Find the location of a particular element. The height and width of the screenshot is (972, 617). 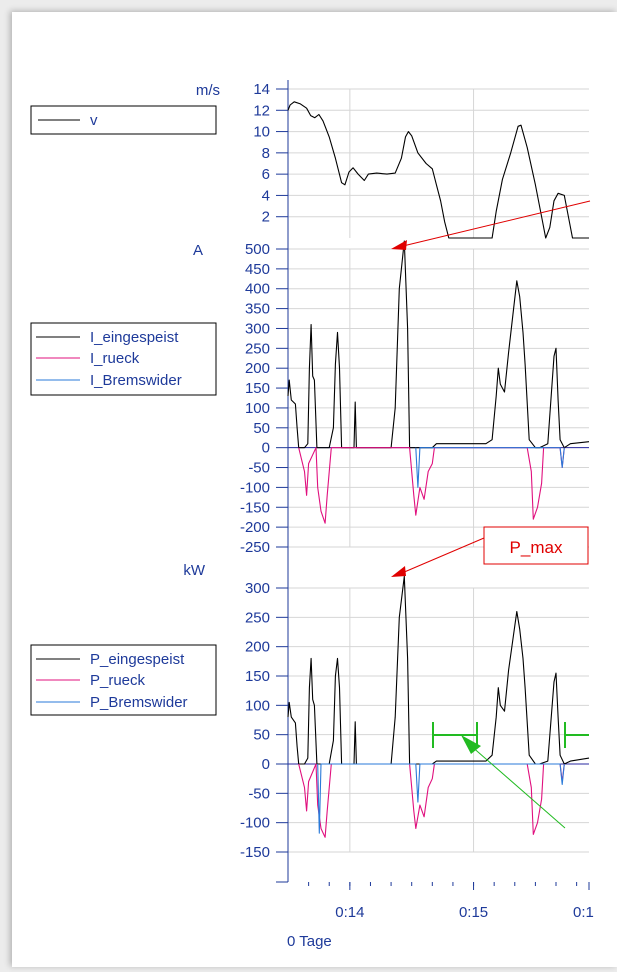

ytick-label-current: 300 is located at coordinates (257, 328).